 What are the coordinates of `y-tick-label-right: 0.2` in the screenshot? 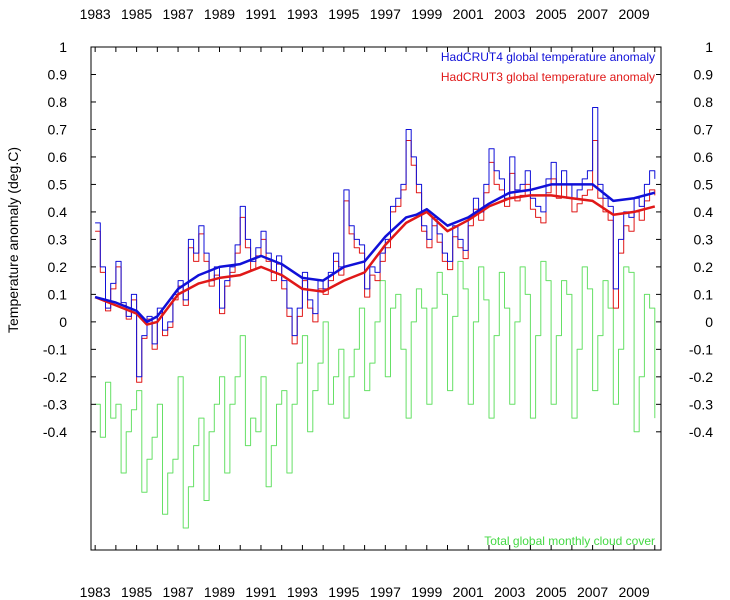 It's located at (704, 267).